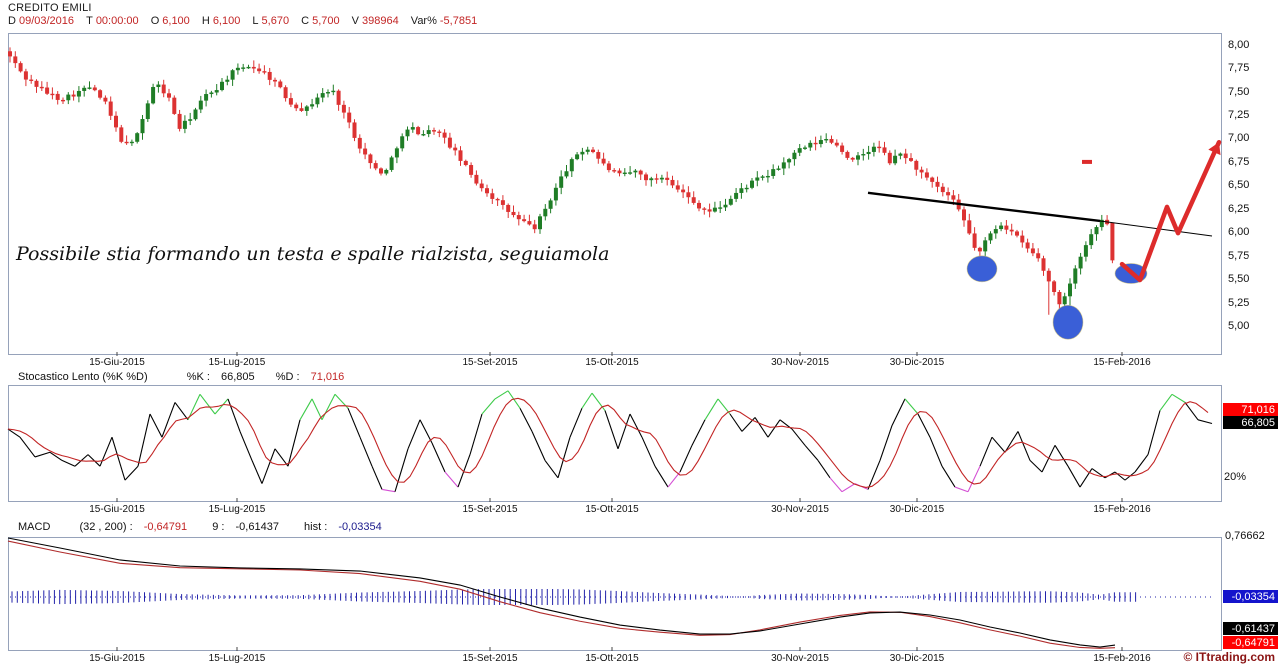  What do you see at coordinates (327, 377) in the screenshot?
I see `stoch-d-value: 71,016` at bounding box center [327, 377].